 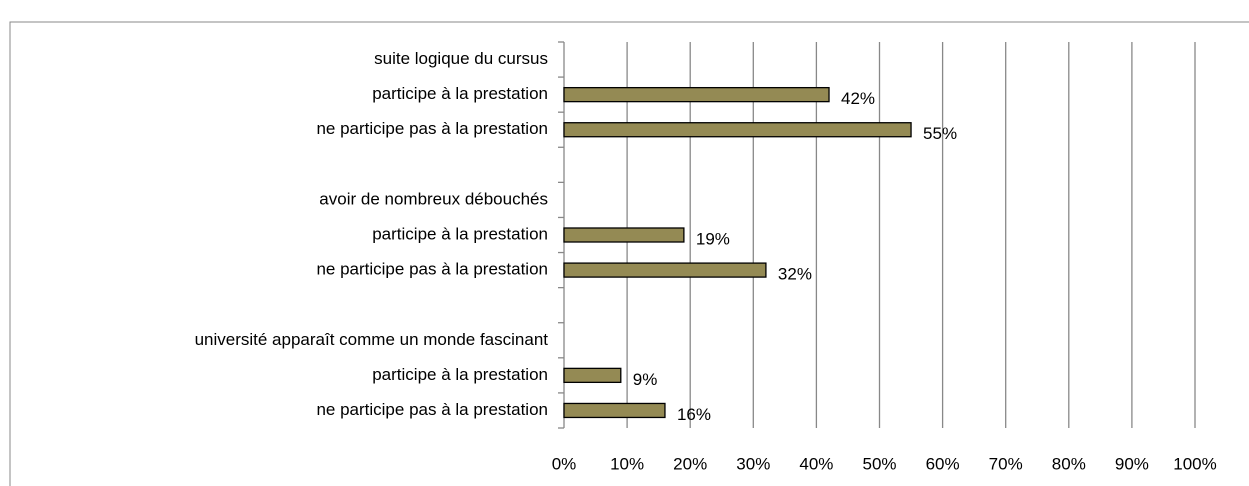 I want to click on x-tick-label: 60%, so click(x=943, y=463).